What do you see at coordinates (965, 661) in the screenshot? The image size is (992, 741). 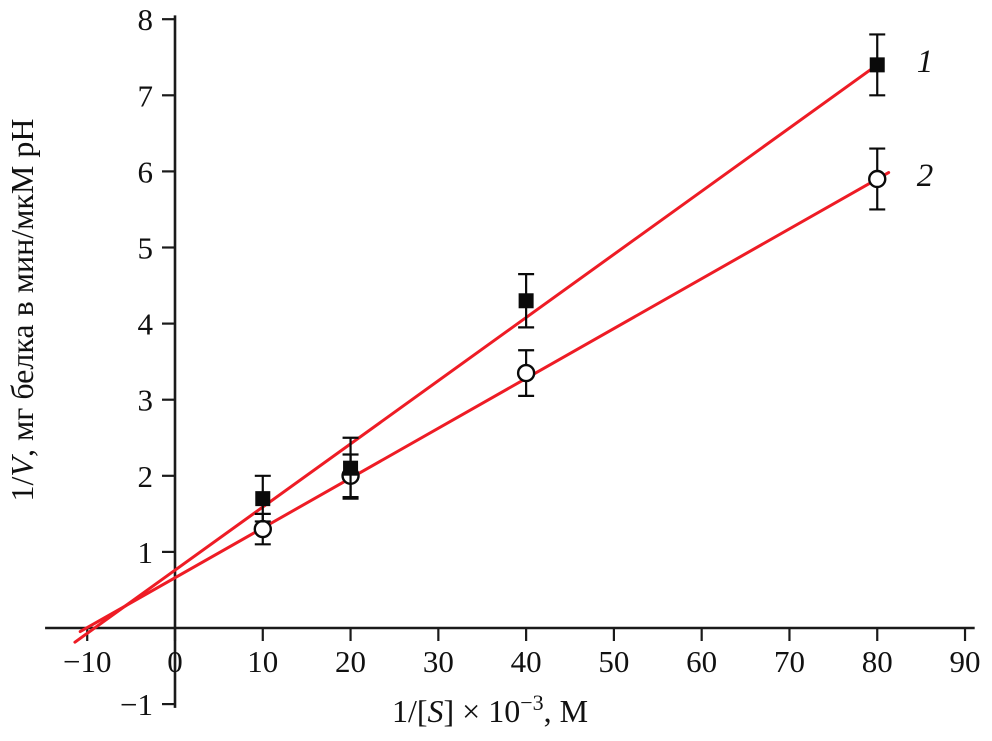 I see `x-tick-label: 90` at bounding box center [965, 661].